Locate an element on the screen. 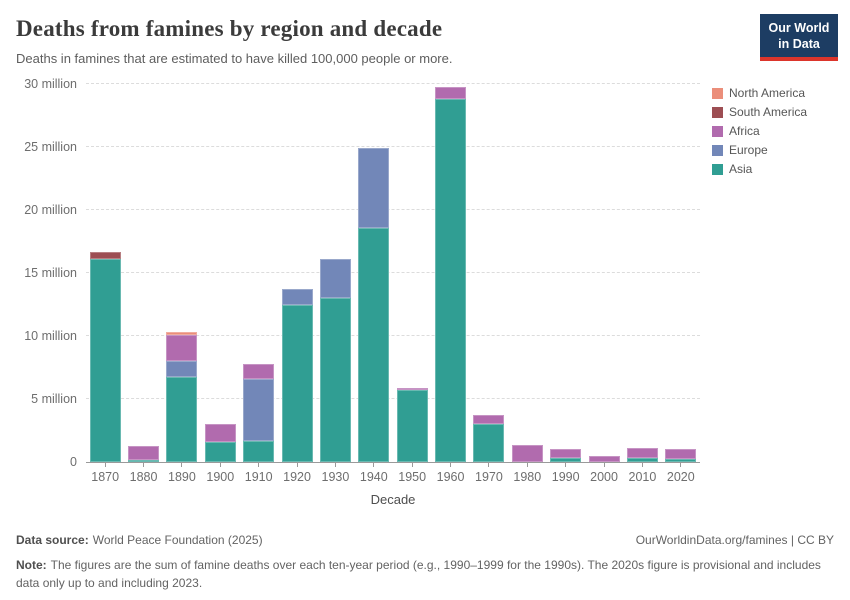  bar-1940 is located at coordinates (374, 273).